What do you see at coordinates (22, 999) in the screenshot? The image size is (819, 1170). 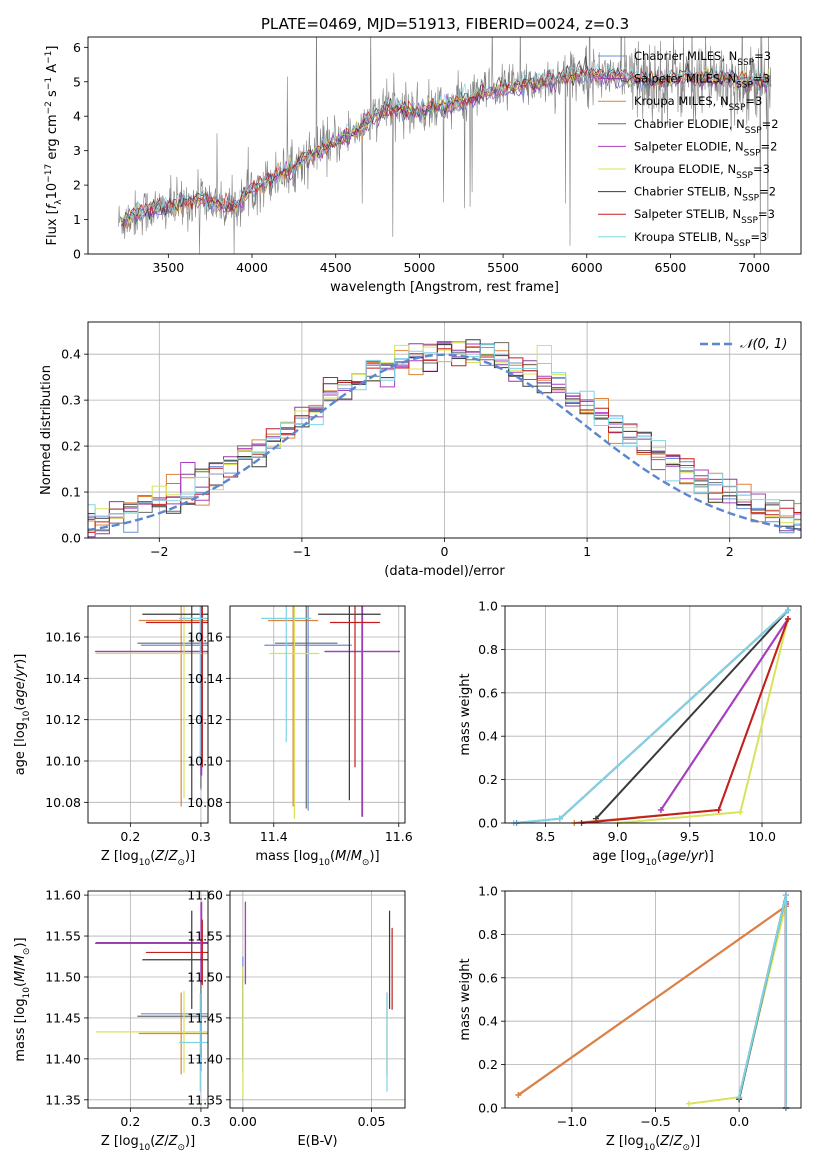 I see `y-axis-label: mass [log10(M/M⊙)]` at bounding box center [22, 999].